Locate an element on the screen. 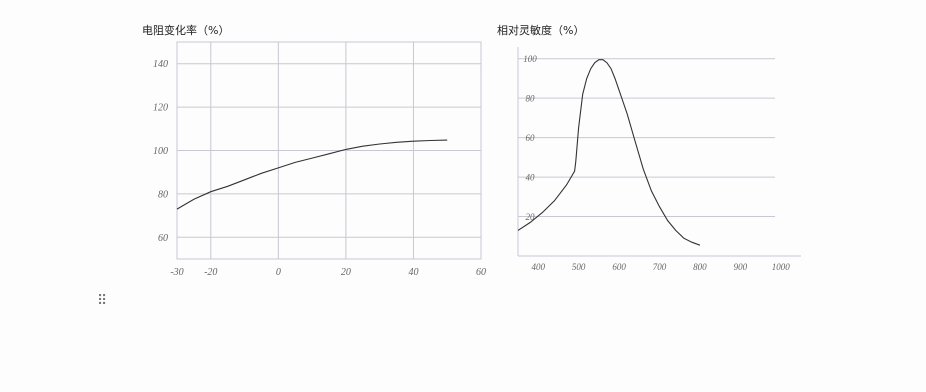  x-tick-label: 400 is located at coordinates (538, 267).